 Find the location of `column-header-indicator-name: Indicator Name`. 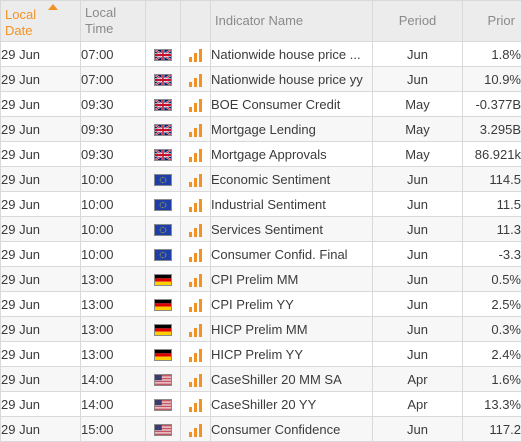

column-header-indicator-name: Indicator Name is located at coordinates (291, 21).